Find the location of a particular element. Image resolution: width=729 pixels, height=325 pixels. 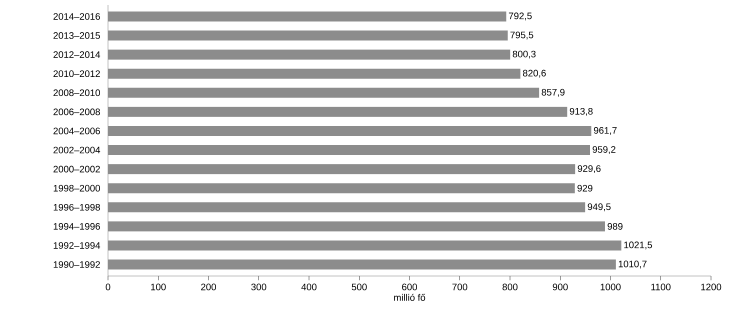

y-tick-label: 2000–2002 is located at coordinates (76, 169).